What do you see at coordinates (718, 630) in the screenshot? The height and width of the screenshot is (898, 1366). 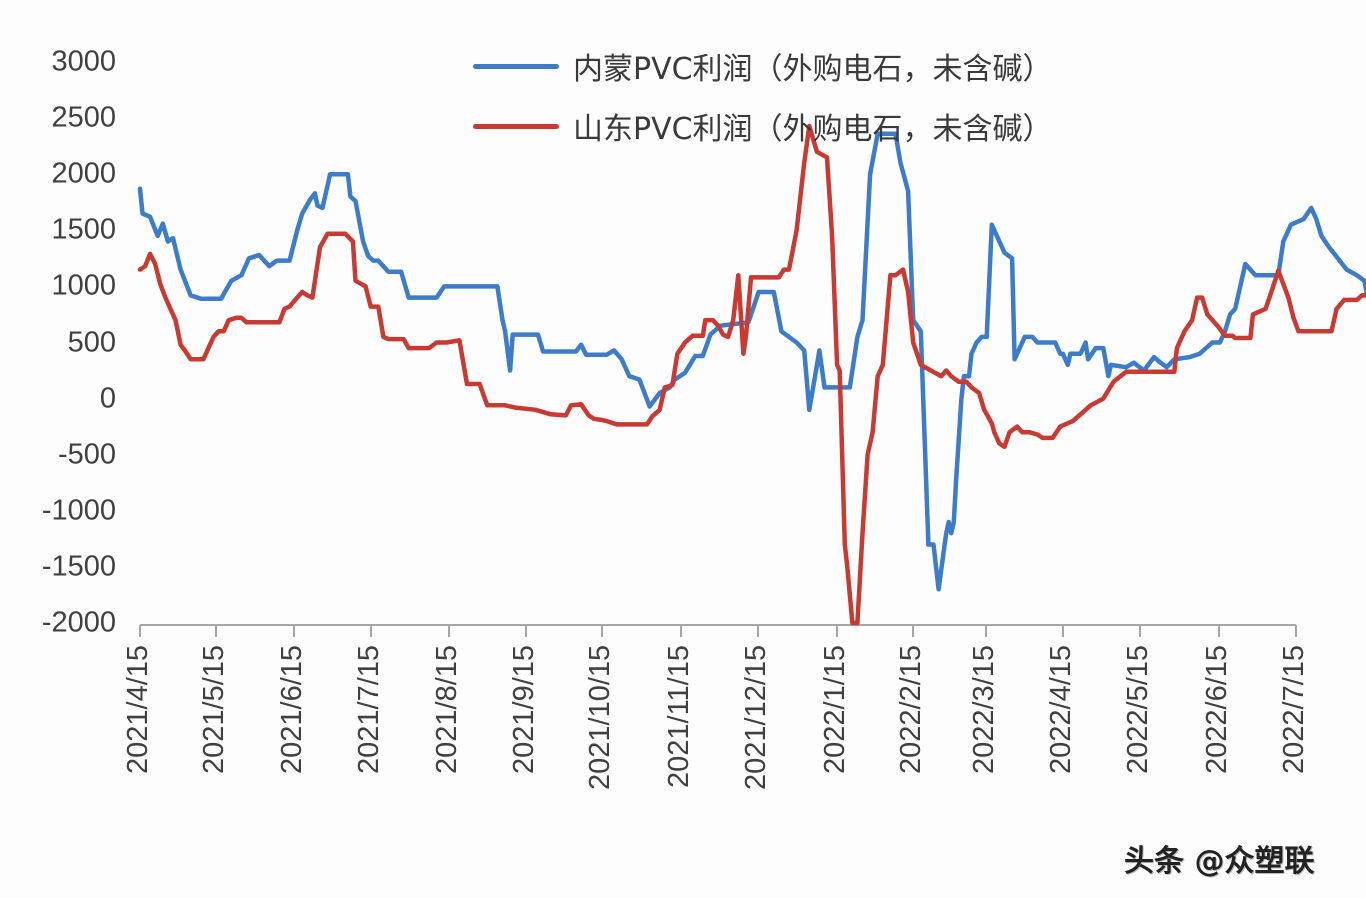 I see `x-axis-line` at bounding box center [718, 630].